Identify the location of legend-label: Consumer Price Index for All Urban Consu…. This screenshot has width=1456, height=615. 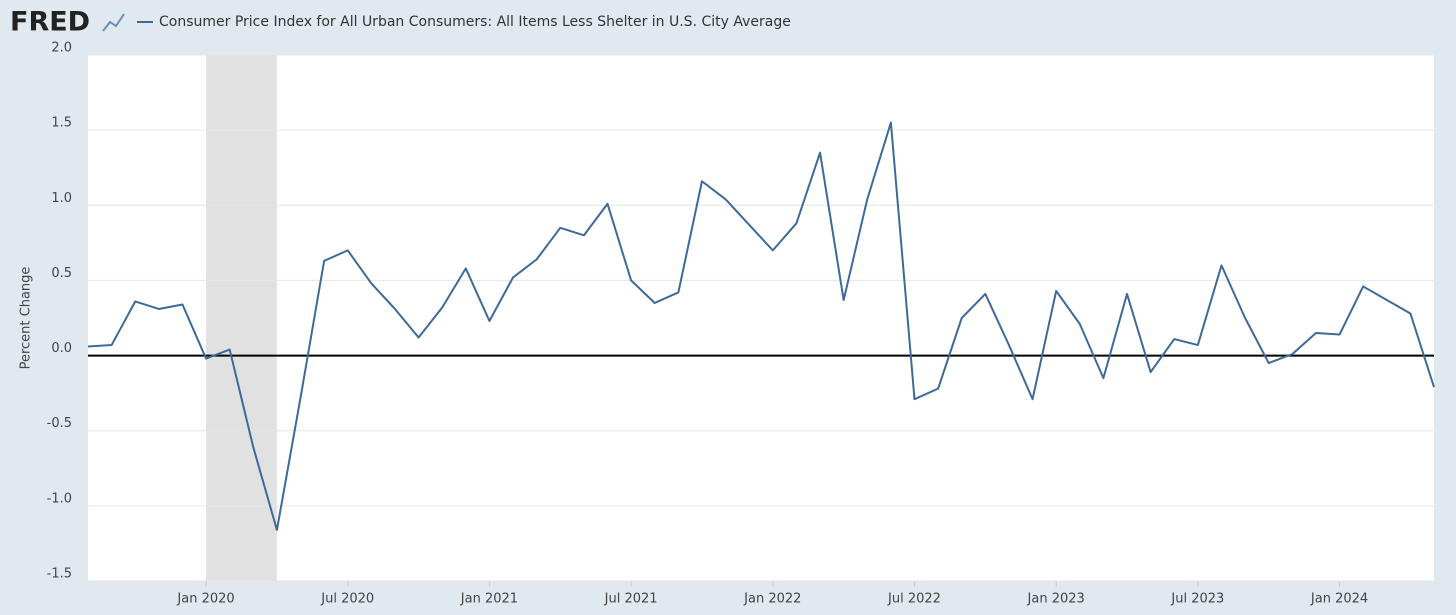
(475, 22).